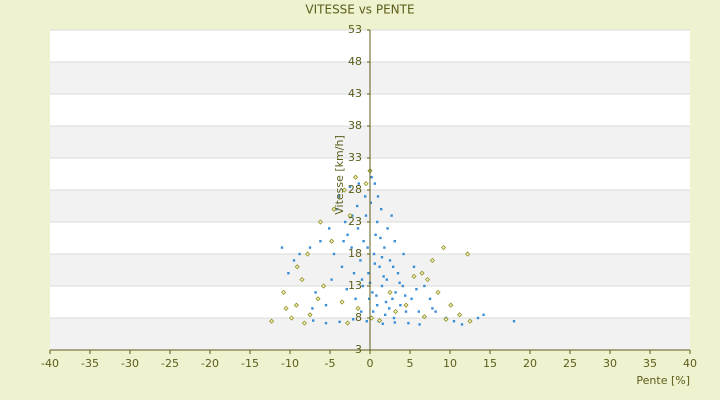 The width and height of the screenshot is (720, 400). Describe the element at coordinates (170, 363) in the screenshot. I see `x-tick-label: -25` at that location.